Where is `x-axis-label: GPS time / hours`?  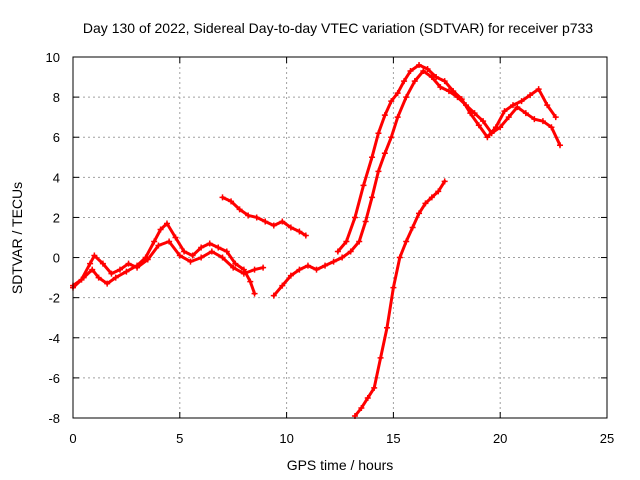
x-axis-label: GPS time / hours is located at coordinates (340, 465).